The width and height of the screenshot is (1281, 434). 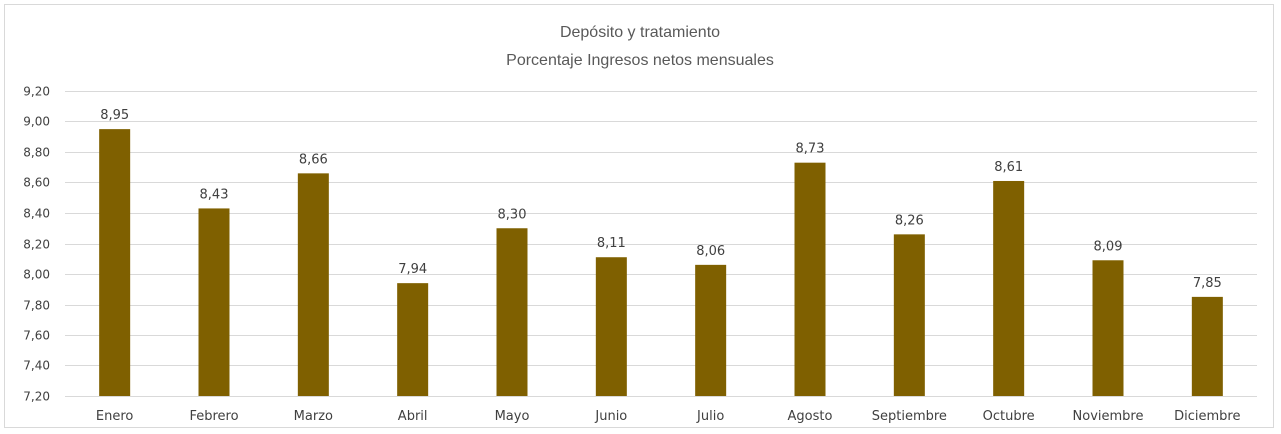 What do you see at coordinates (313, 416) in the screenshot?
I see `x-category-label: Marzo` at bounding box center [313, 416].